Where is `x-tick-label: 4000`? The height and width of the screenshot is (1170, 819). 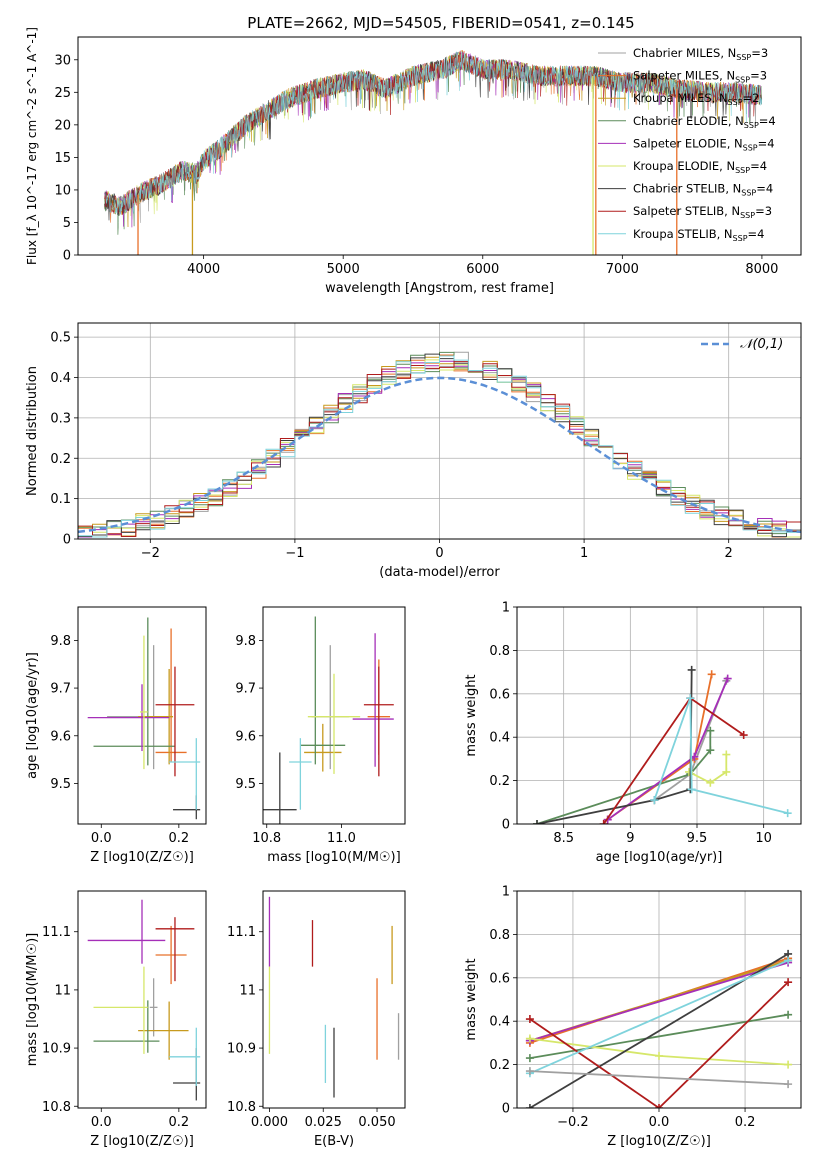 x-tick-label: 4000 is located at coordinates (203, 269).